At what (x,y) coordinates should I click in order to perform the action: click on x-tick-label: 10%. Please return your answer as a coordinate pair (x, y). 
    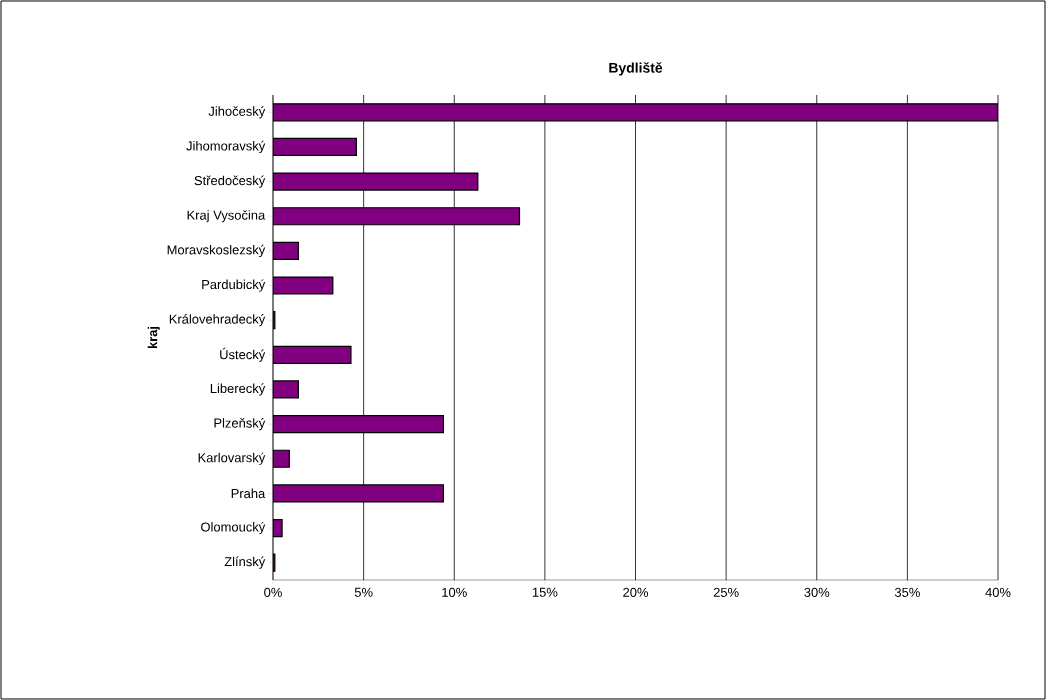
    Looking at the image, I should click on (454, 592).